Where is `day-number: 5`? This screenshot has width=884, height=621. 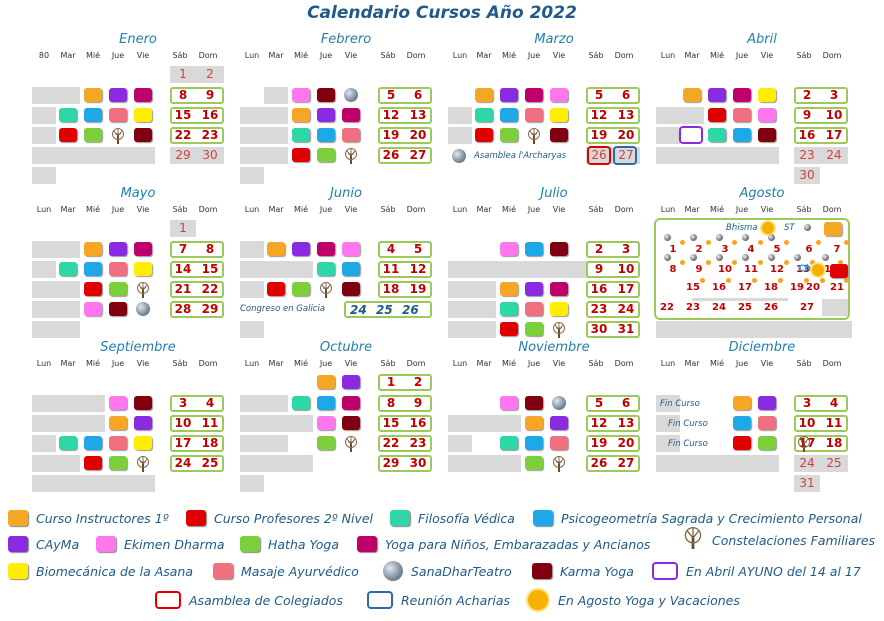 day-number: 5 is located at coordinates (599, 403).